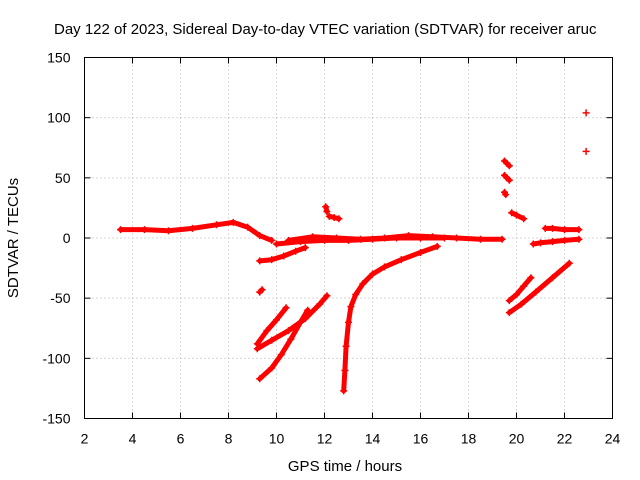  What do you see at coordinates (13, 238) in the screenshot?
I see `y-axis-label: SDTVAR / TECUs` at bounding box center [13, 238].